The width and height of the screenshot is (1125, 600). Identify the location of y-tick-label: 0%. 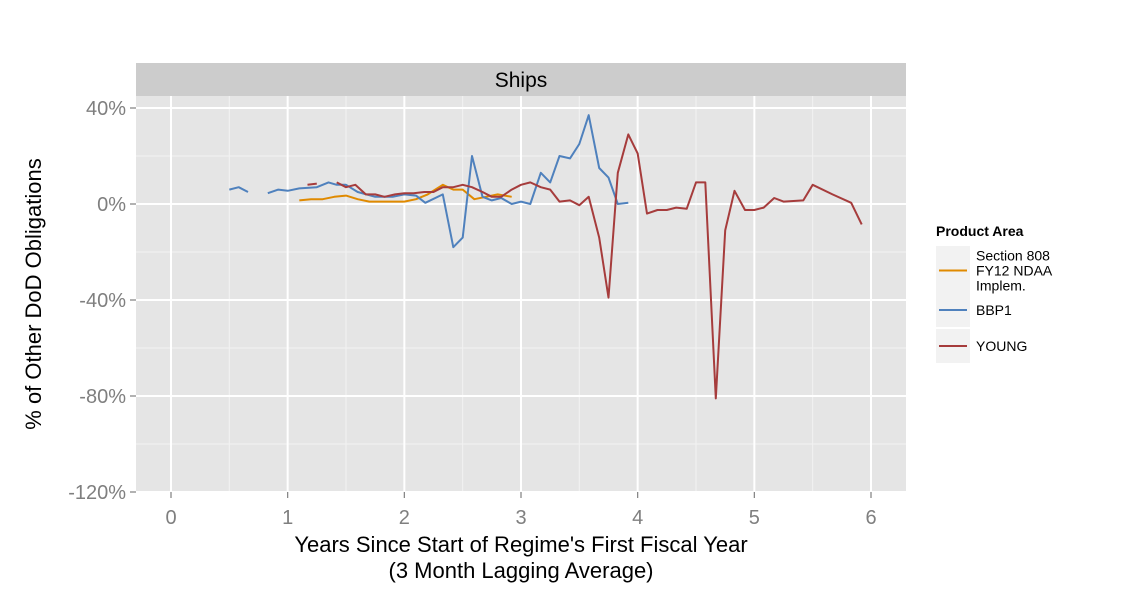
(111, 205).